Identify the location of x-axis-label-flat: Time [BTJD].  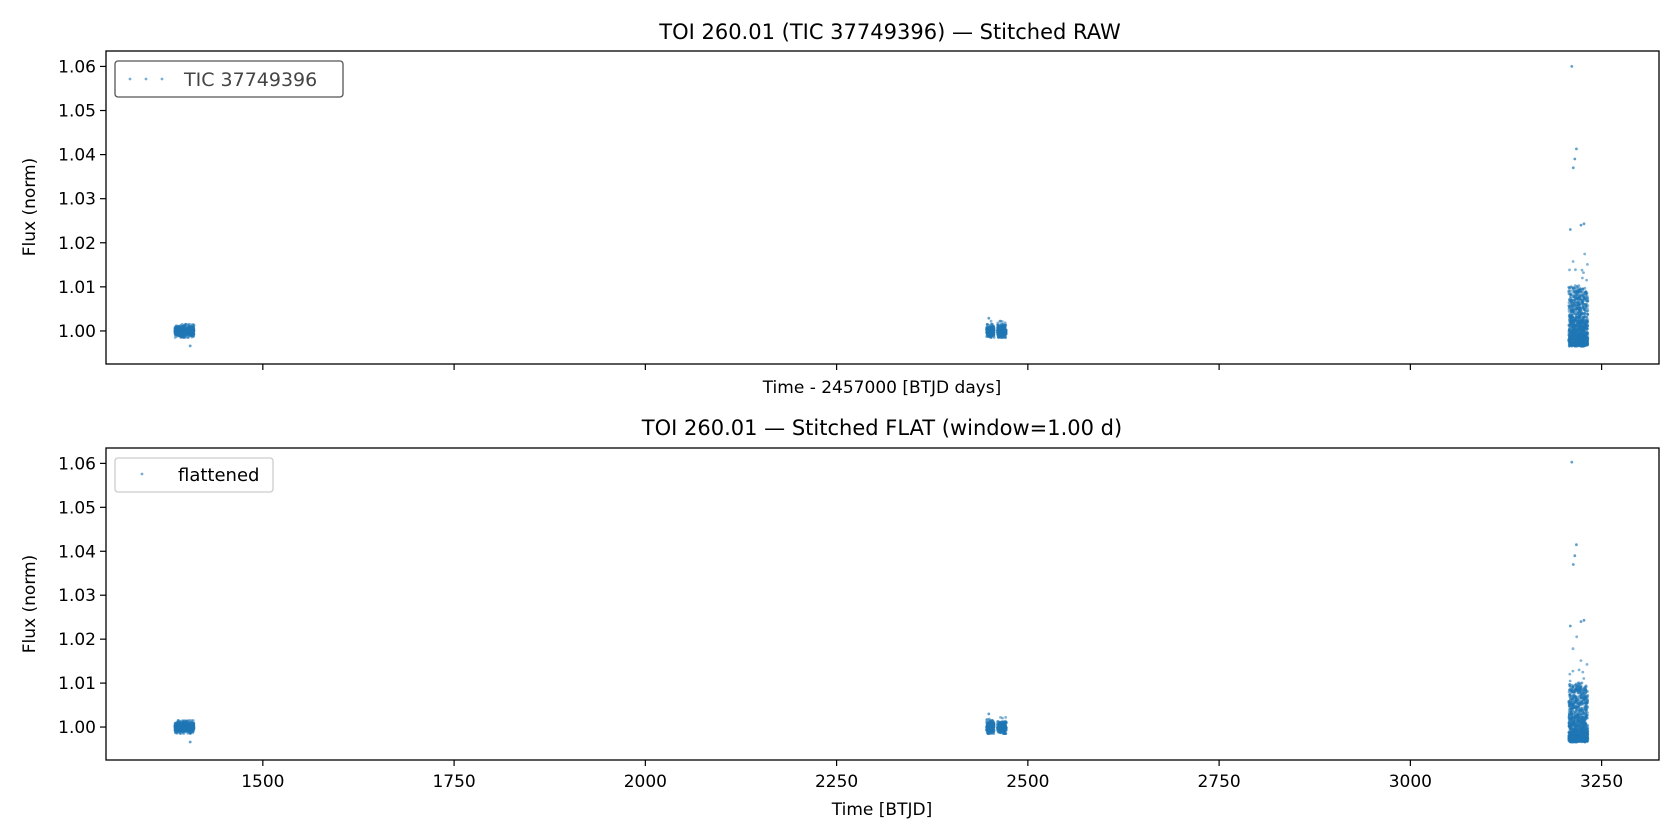
(881, 810).